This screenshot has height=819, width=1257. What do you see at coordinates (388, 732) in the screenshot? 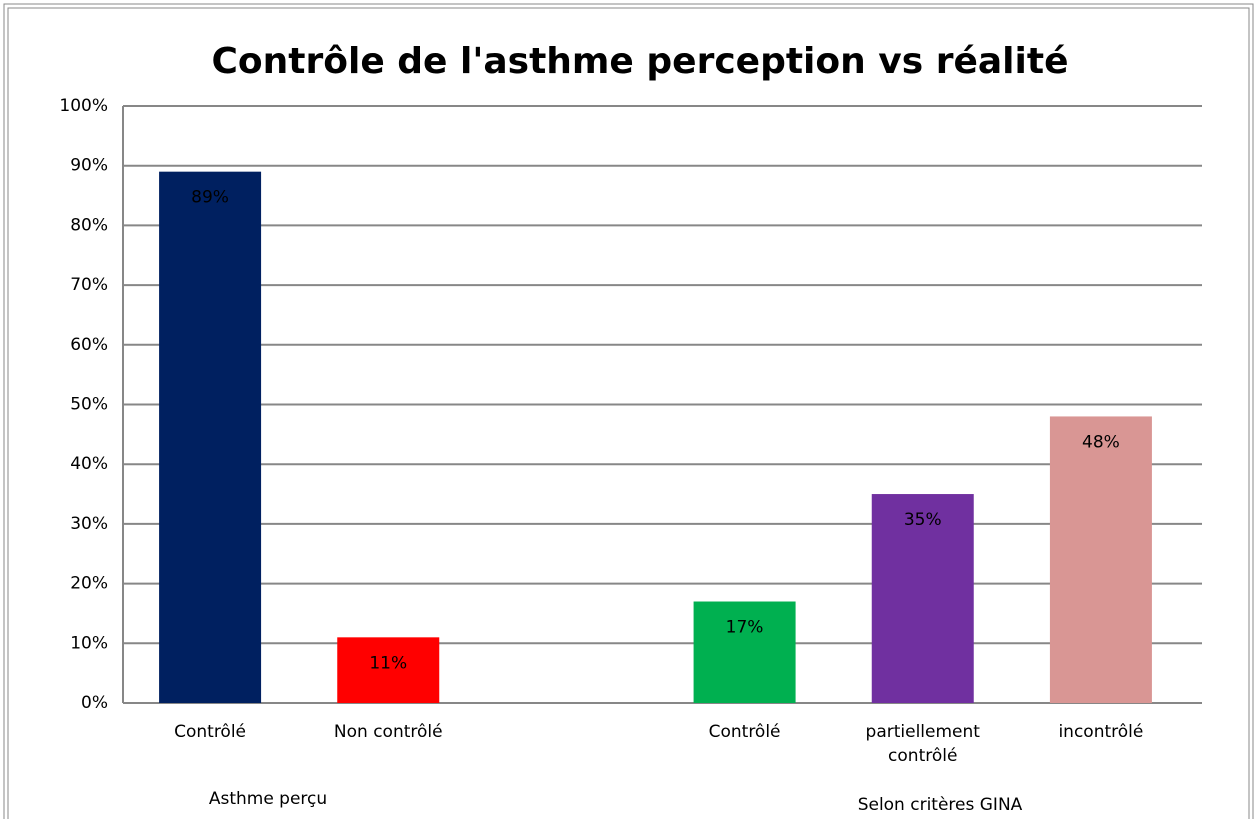
I see `x-tick-label: Non contrôlé` at bounding box center [388, 732].